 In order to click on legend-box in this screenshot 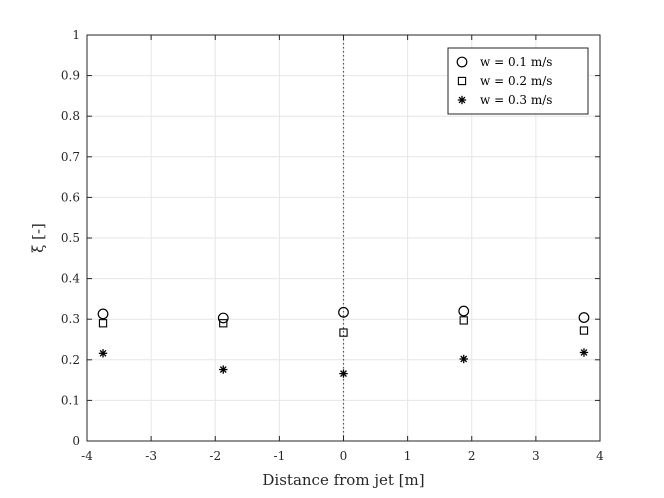, I will do `click(518, 81)`.